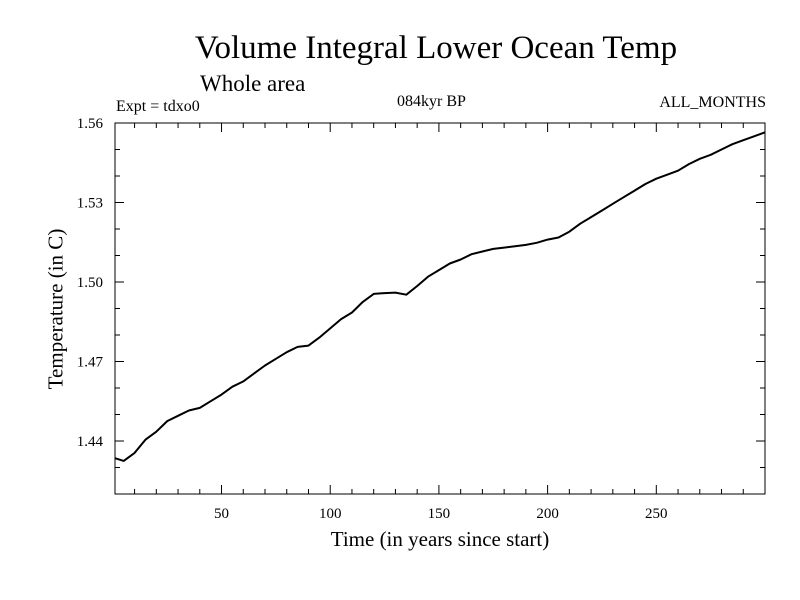 The image size is (800, 600). Describe the element at coordinates (440, 539) in the screenshot. I see `x-axis-label: Time (in years since start)` at that location.